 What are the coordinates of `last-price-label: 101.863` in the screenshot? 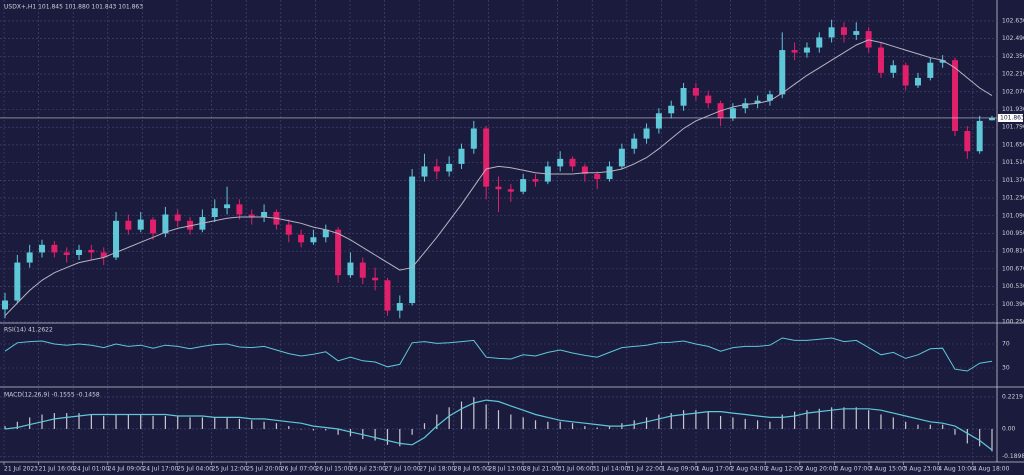 It's located at (1012, 117).